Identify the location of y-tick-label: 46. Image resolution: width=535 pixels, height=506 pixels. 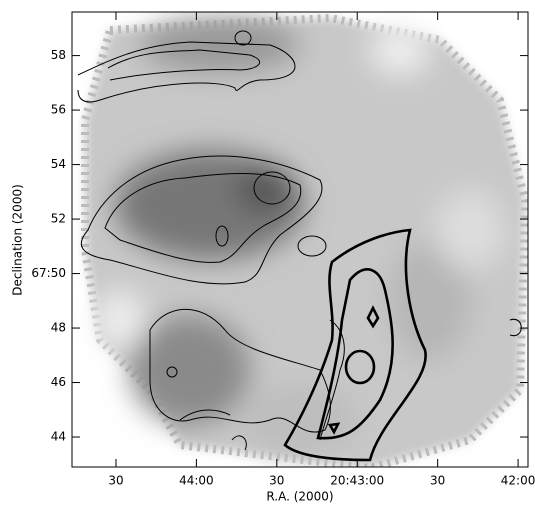
(58, 382).